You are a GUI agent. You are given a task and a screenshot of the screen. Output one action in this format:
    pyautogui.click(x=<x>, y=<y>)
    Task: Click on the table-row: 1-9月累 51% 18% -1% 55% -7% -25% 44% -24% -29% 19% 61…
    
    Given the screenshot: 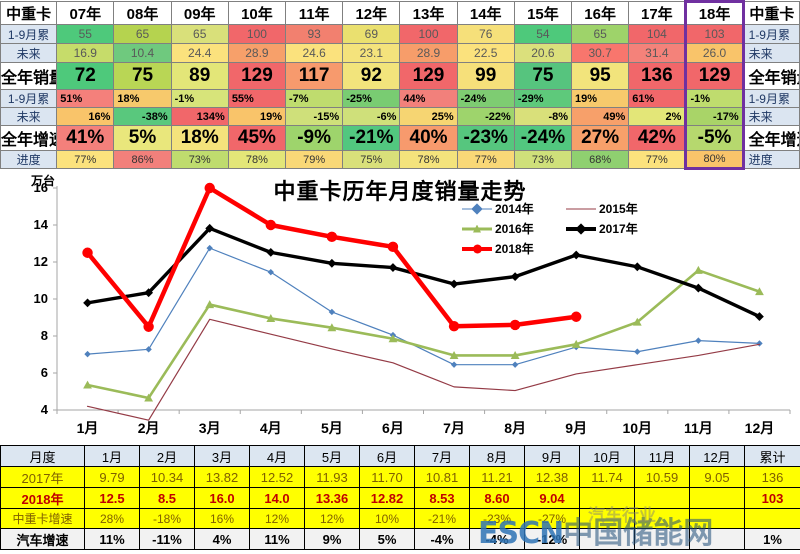 What is the action you would take?
    pyautogui.click(x=400, y=98)
    